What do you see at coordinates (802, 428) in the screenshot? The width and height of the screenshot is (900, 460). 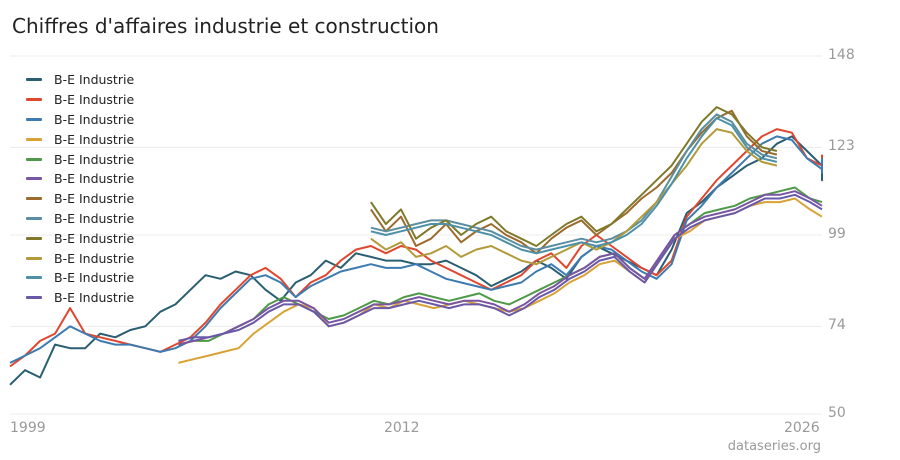 I see `x-tick-label: 2026` at bounding box center [802, 428].